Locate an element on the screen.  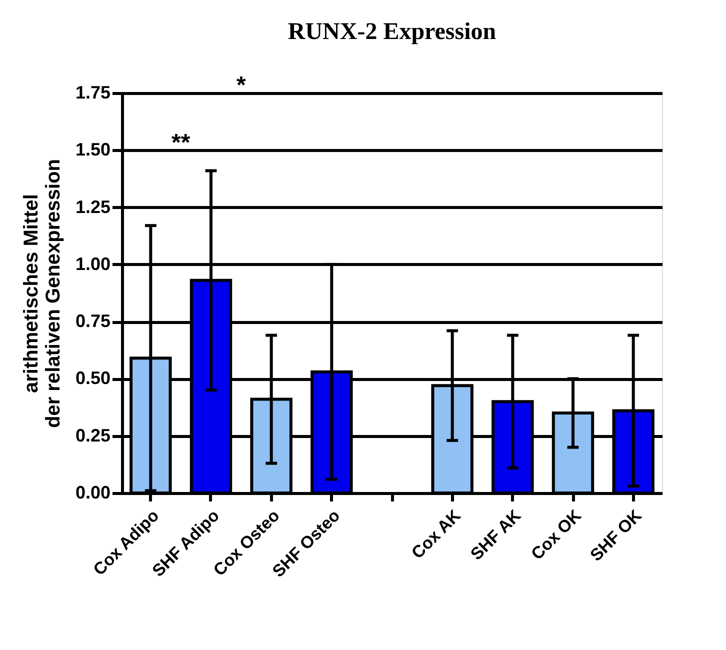
y-tick-label: 0.00 is located at coordinates (92, 492).